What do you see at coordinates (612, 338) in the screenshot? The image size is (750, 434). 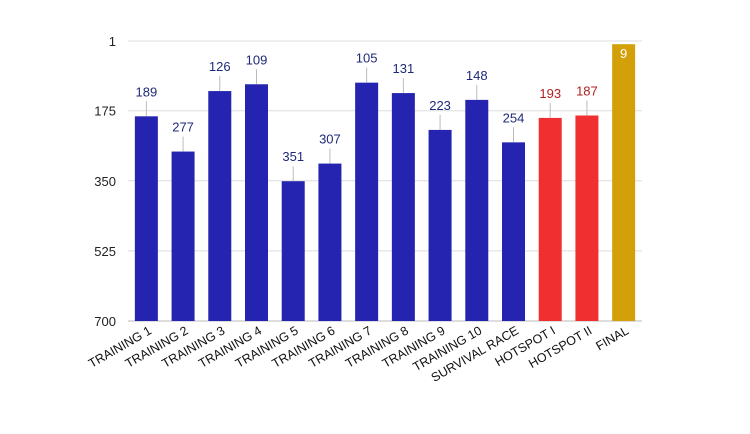 I see `x-tick-label: FINAL` at bounding box center [612, 338].